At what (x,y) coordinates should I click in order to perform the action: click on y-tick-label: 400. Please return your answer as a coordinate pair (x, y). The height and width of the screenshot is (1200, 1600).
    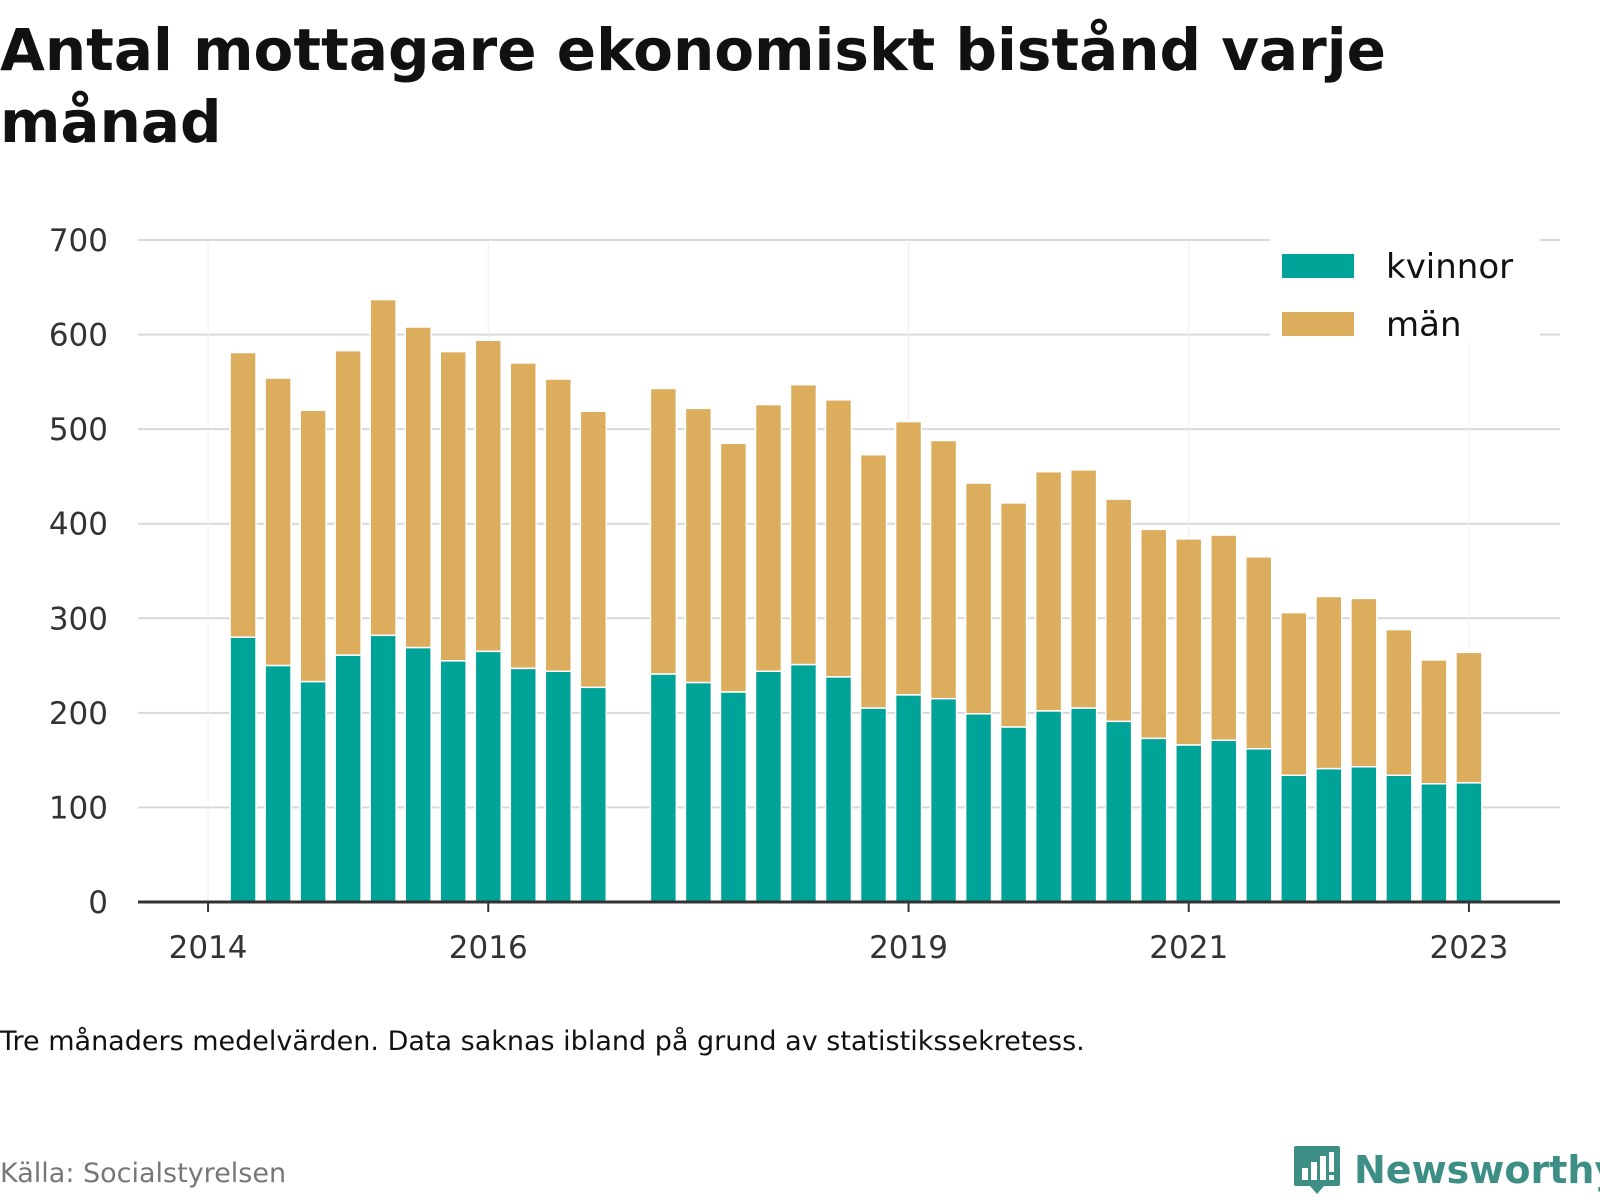
    Looking at the image, I should click on (78, 525).